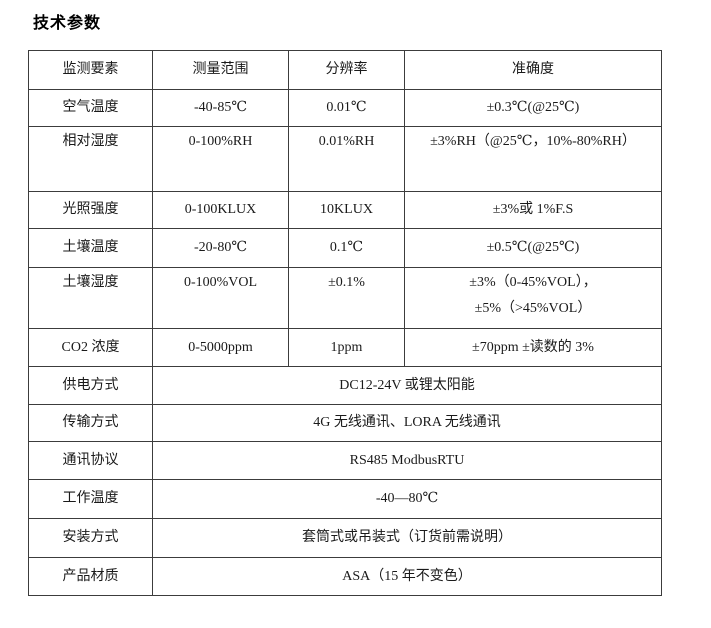 Image resolution: width=711 pixels, height=628 pixels. What do you see at coordinates (90, 159) in the screenshot?
I see `cell-element: 相对湿度` at bounding box center [90, 159].